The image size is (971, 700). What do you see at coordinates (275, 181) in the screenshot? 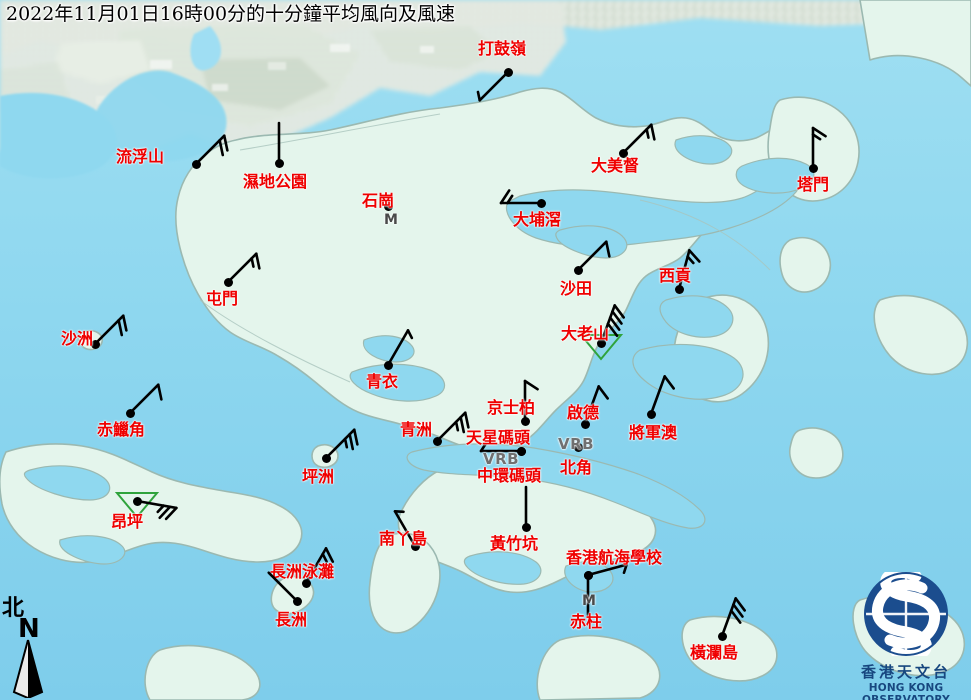
I see `station-label: 濕地公園` at bounding box center [275, 181].